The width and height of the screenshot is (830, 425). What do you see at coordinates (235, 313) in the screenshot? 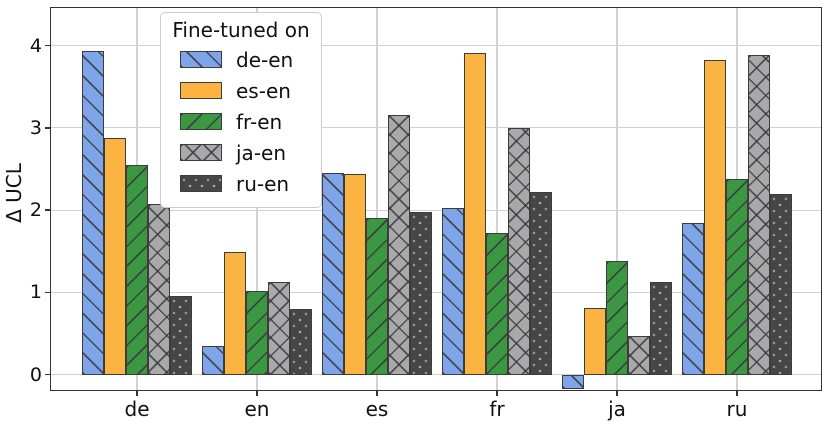
I see `bar-es-en-en` at bounding box center [235, 313].